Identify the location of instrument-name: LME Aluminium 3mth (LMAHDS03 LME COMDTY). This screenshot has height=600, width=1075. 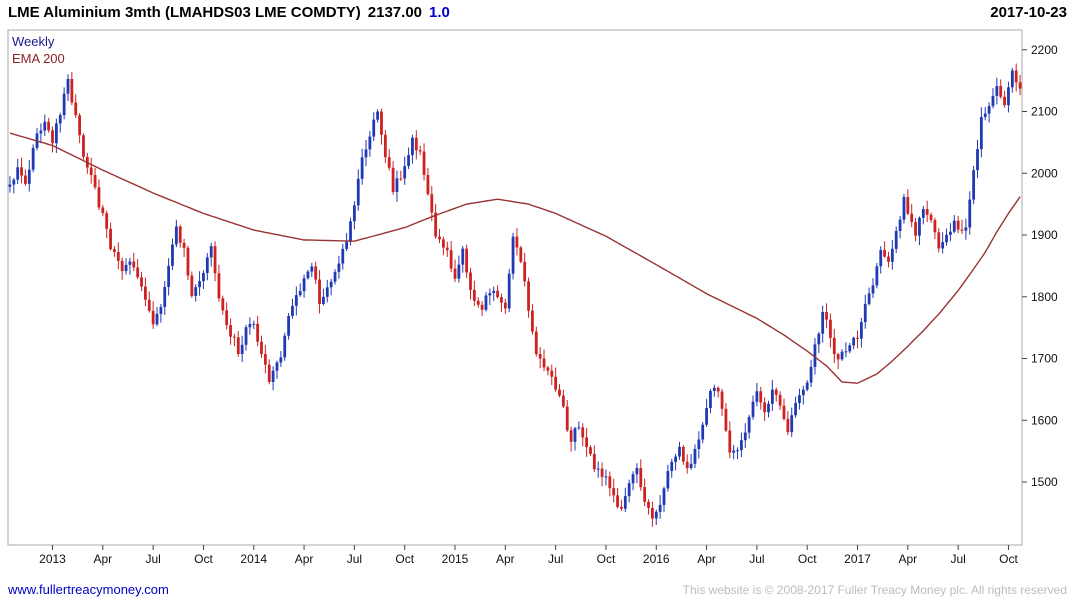
(184, 12).